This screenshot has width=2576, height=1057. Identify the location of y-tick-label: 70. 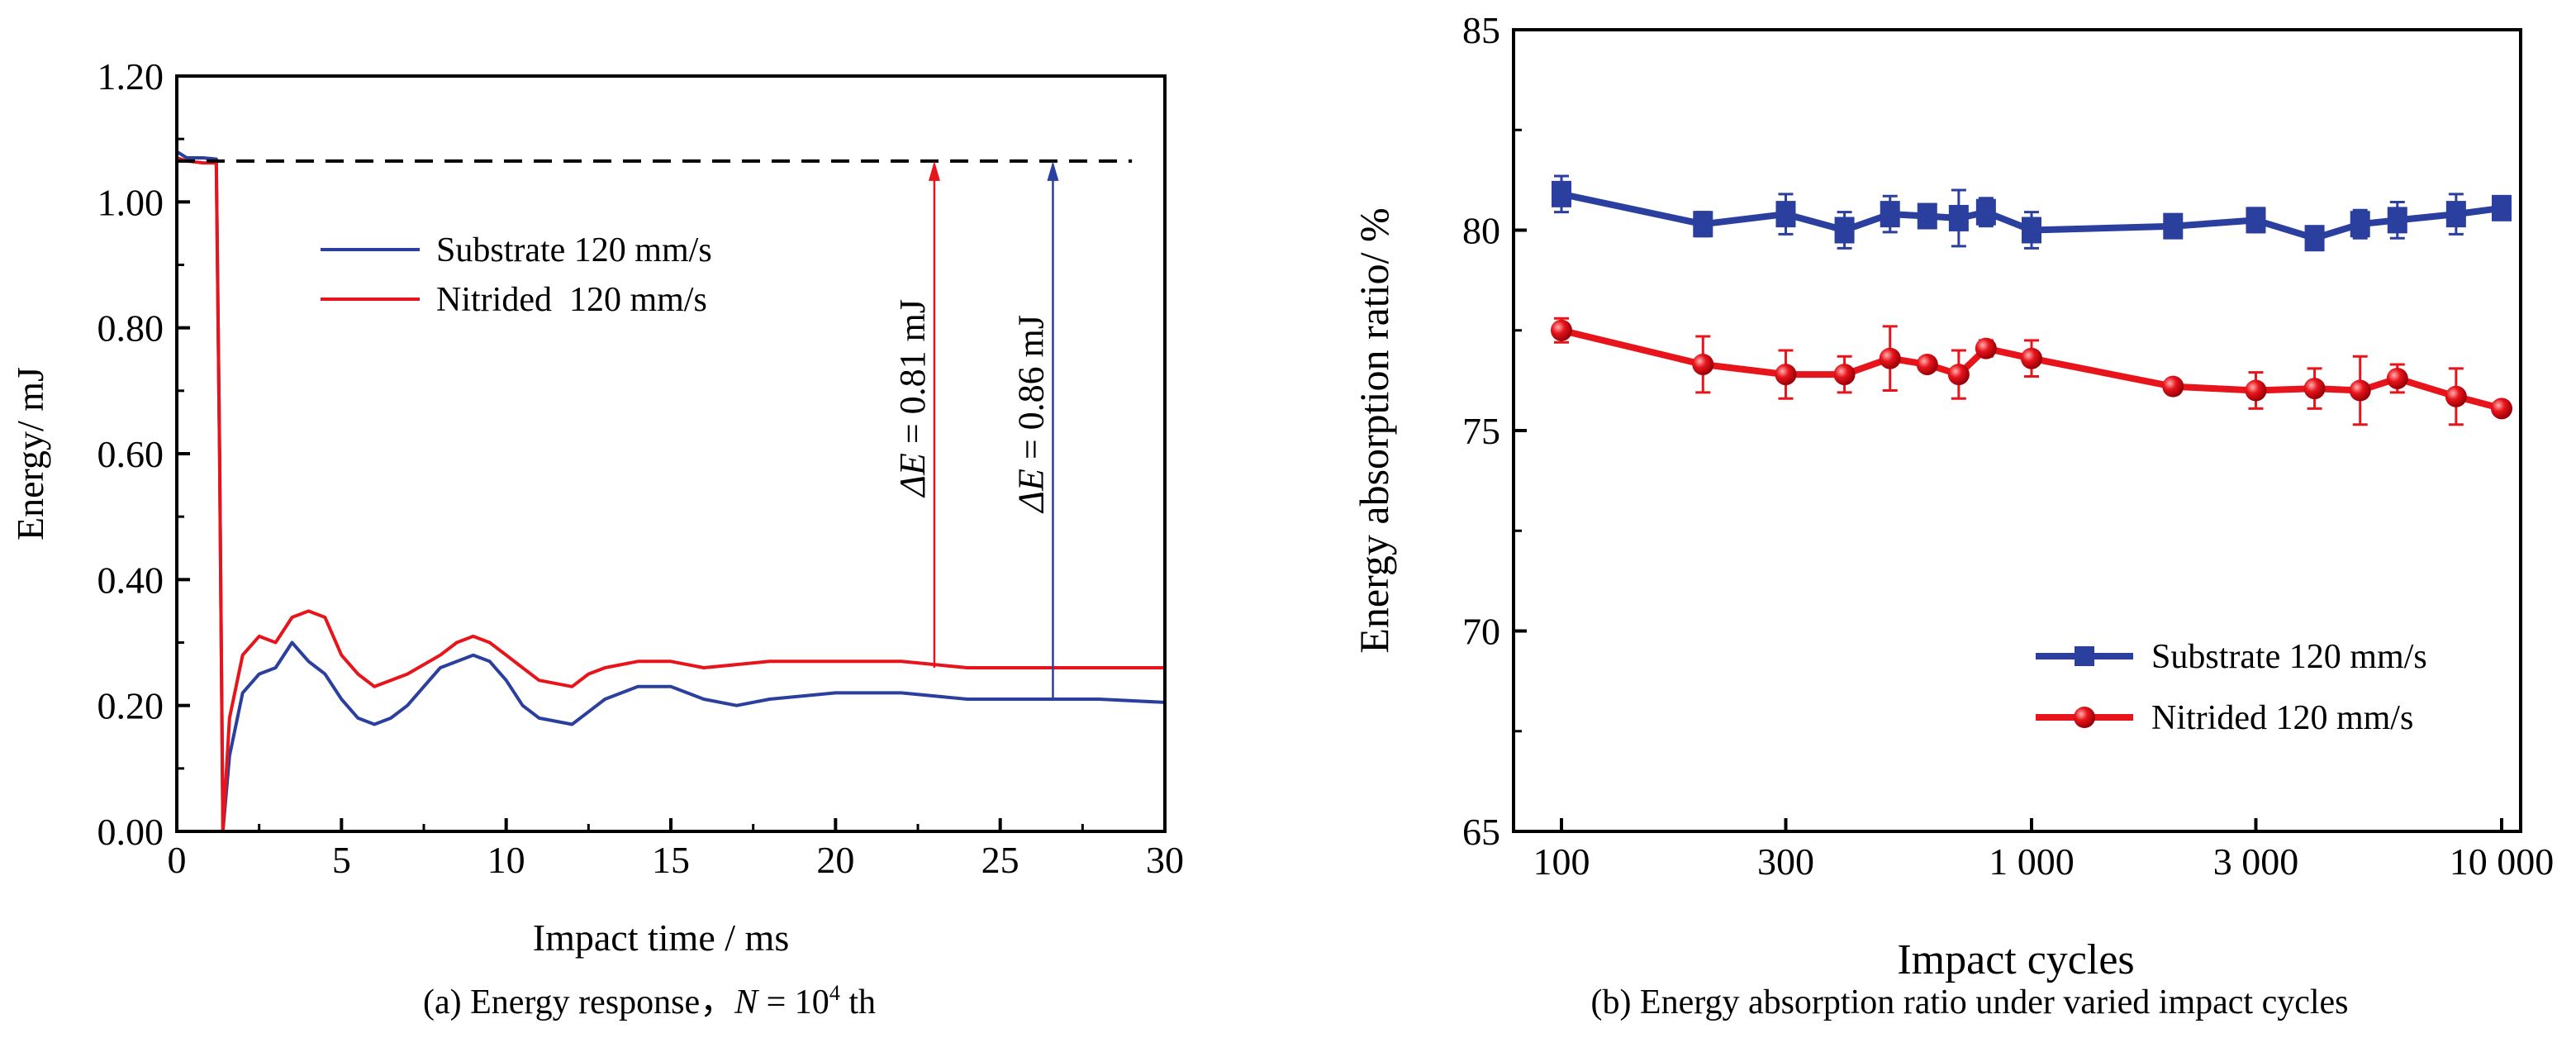
(1481, 632).